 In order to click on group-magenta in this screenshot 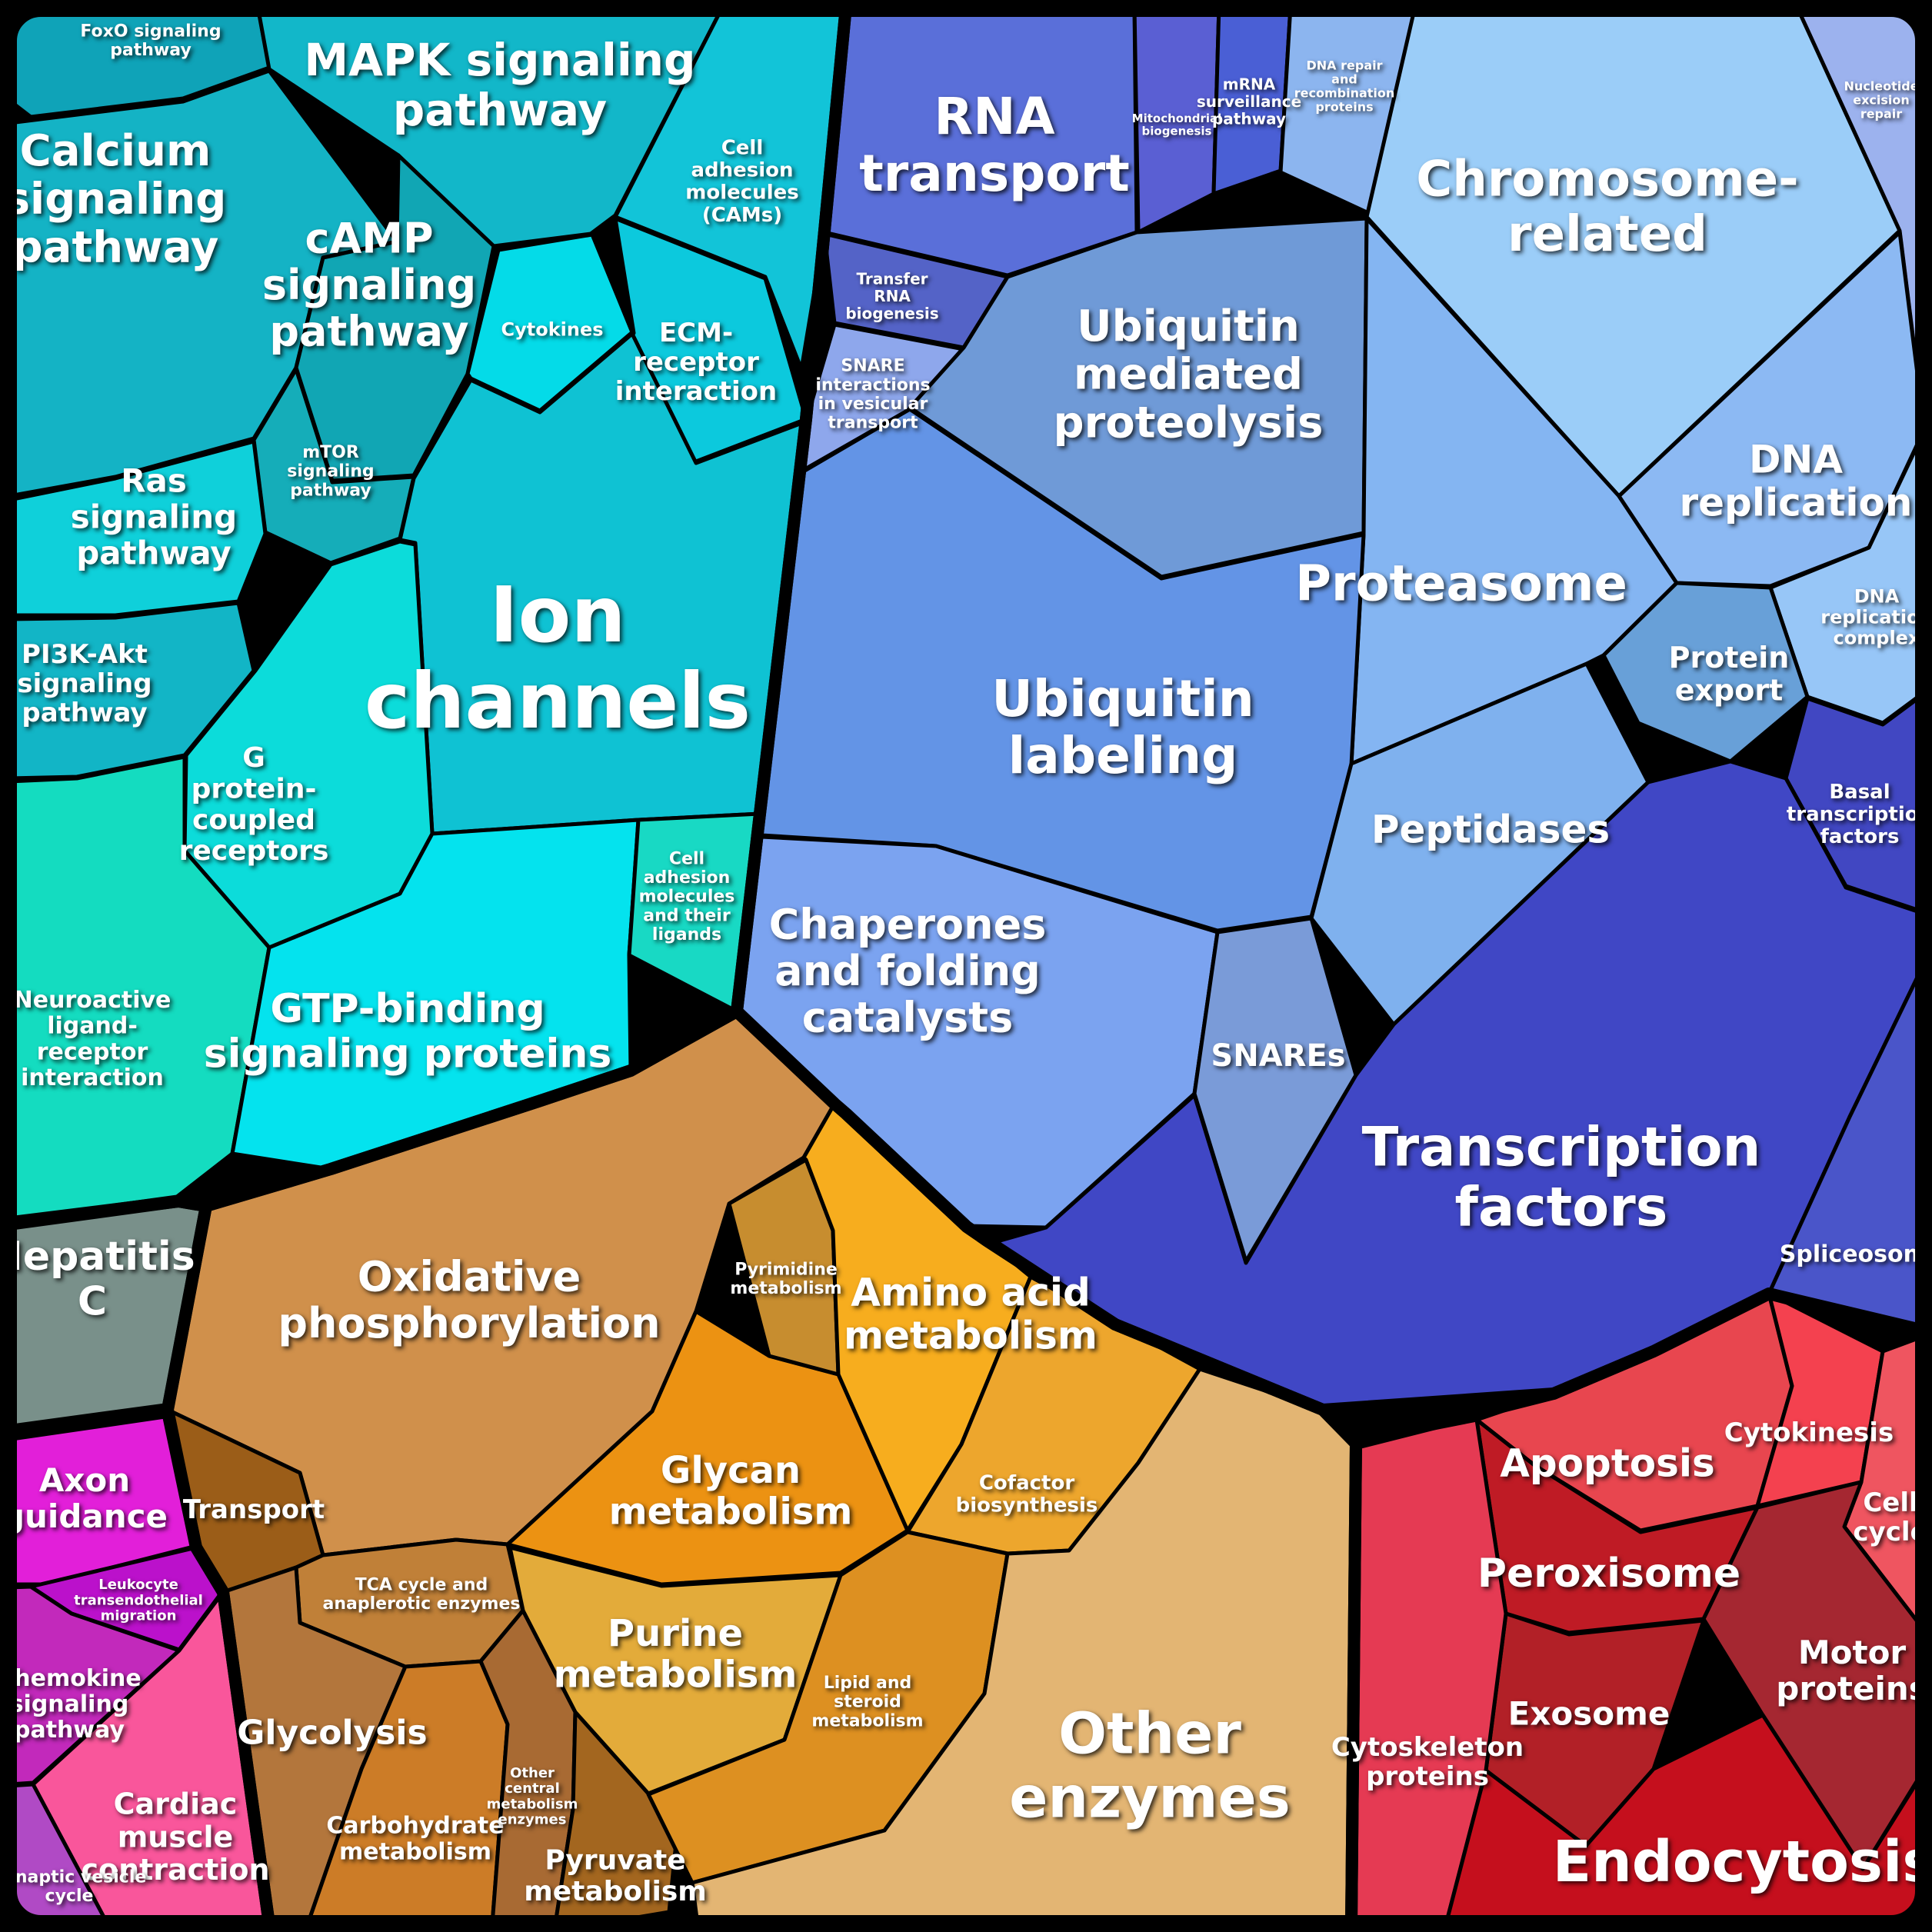, I will do `click(139, 1668)`.